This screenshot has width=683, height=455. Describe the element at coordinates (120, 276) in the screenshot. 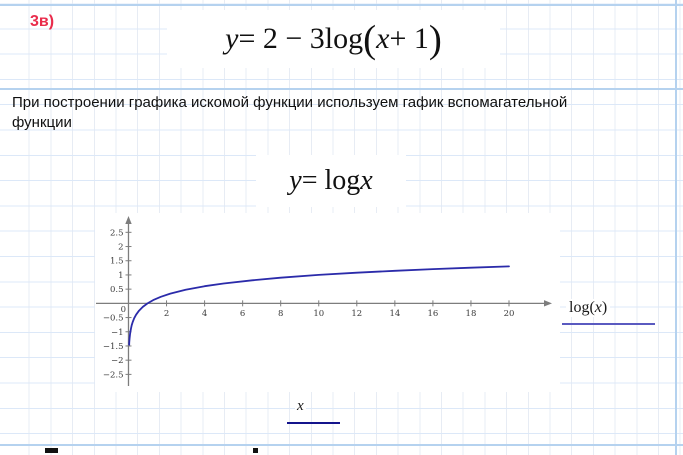

I see `svg-text: 1` at that location.